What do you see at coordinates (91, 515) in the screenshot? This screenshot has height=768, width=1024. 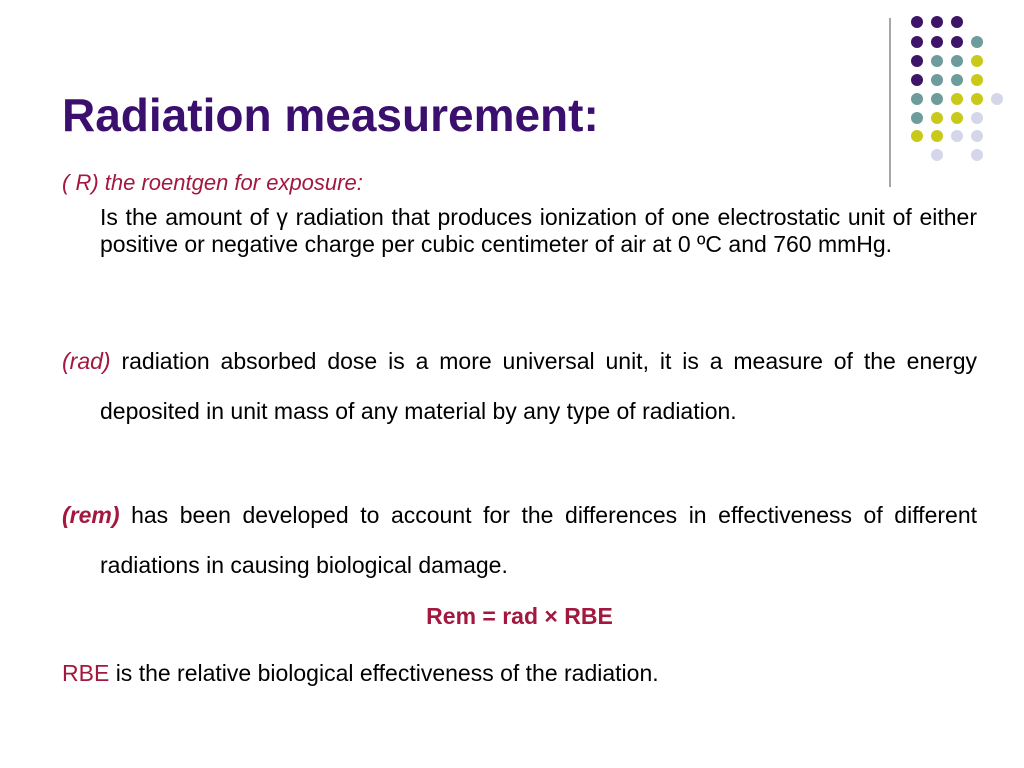 I see `rem-term: (rem)` at bounding box center [91, 515].